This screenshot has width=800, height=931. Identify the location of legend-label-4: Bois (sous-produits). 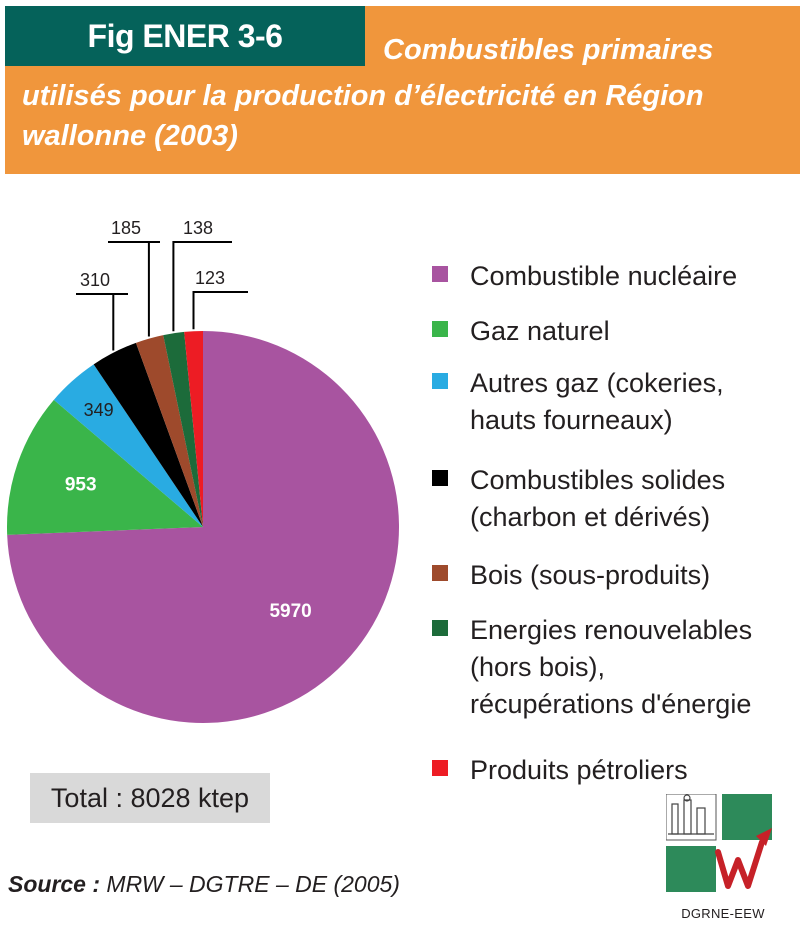
(590, 575).